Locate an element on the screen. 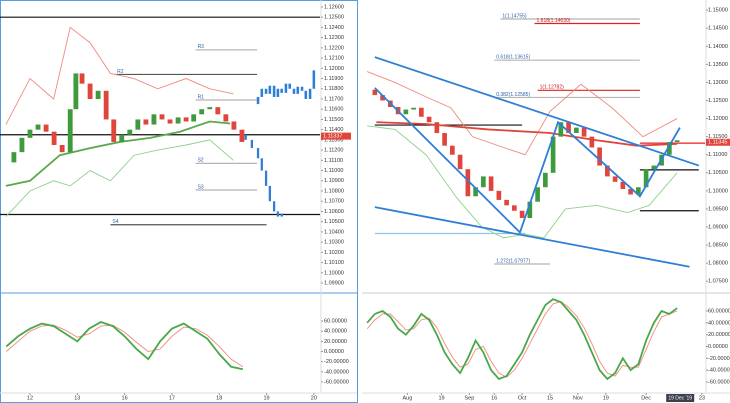 The width and height of the screenshot is (730, 403). y-tick-label: 1.11200 is located at coordinates (333, 151).